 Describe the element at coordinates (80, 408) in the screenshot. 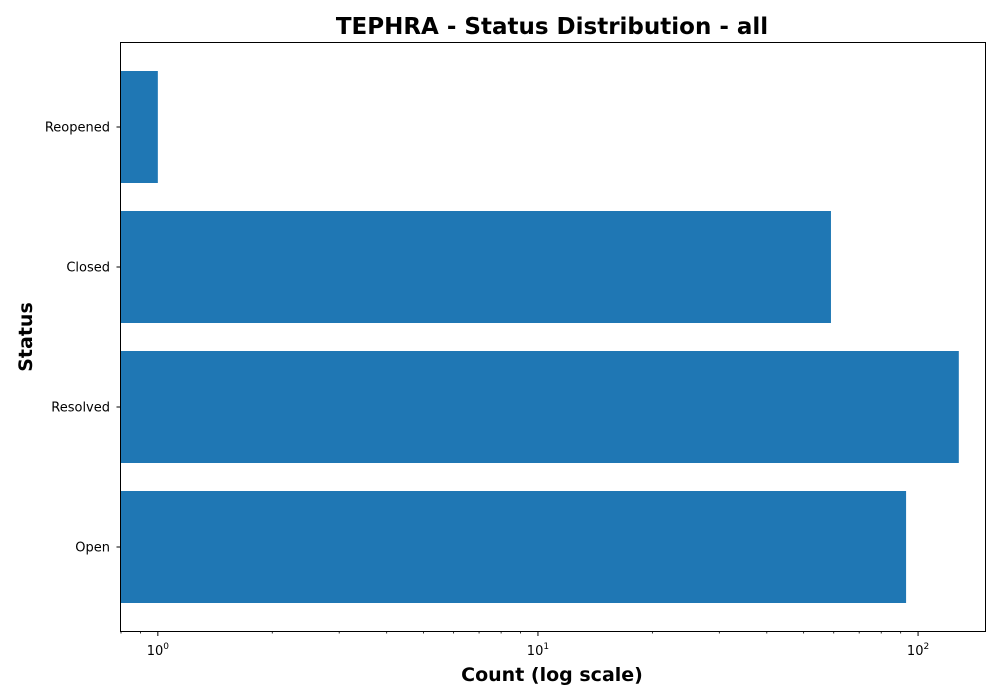

I see `y-tick-label-resolved: Resolved` at that location.